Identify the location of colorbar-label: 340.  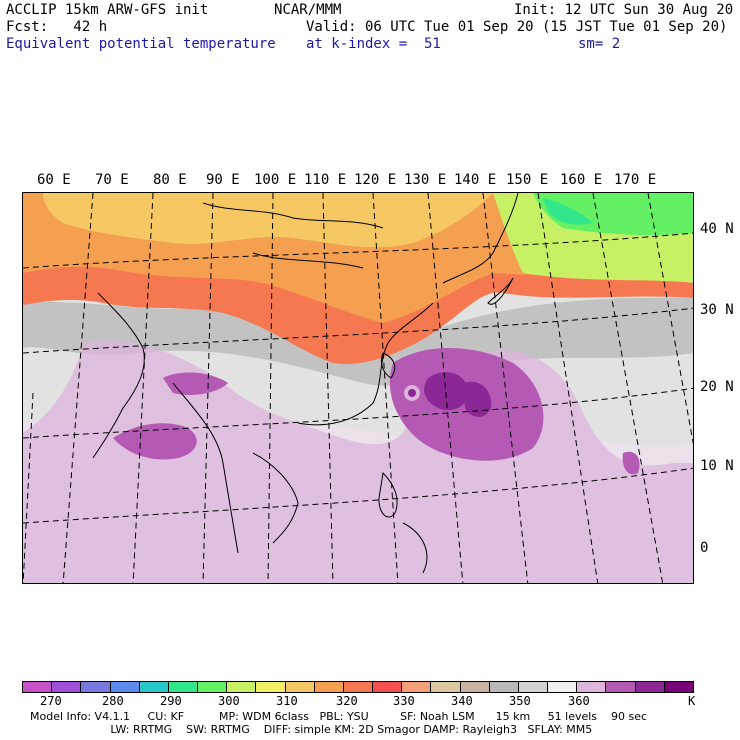
(462, 701).